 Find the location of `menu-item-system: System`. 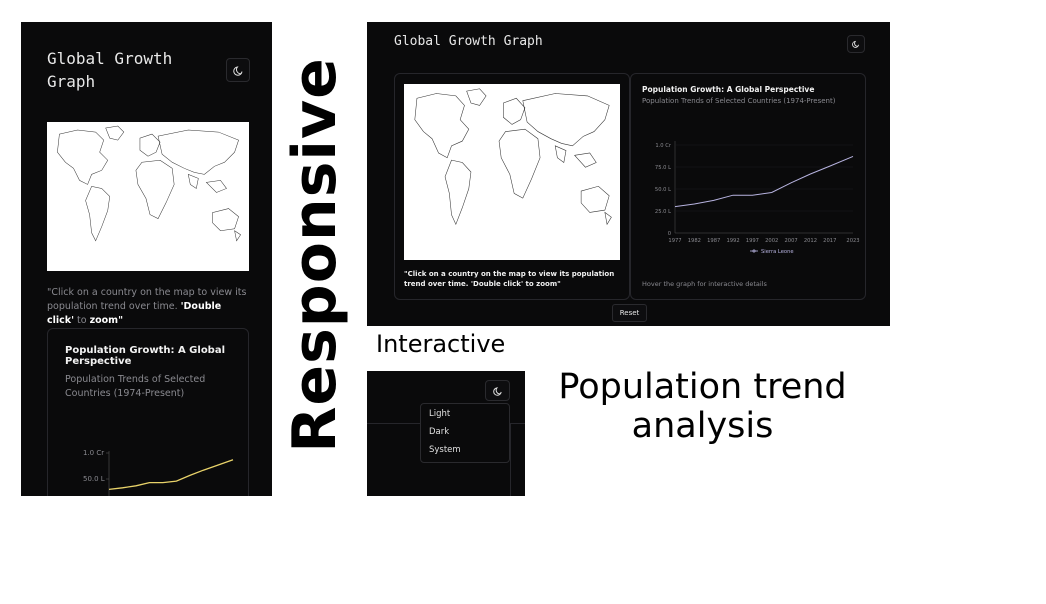

menu-item-system: System is located at coordinates (445, 450).